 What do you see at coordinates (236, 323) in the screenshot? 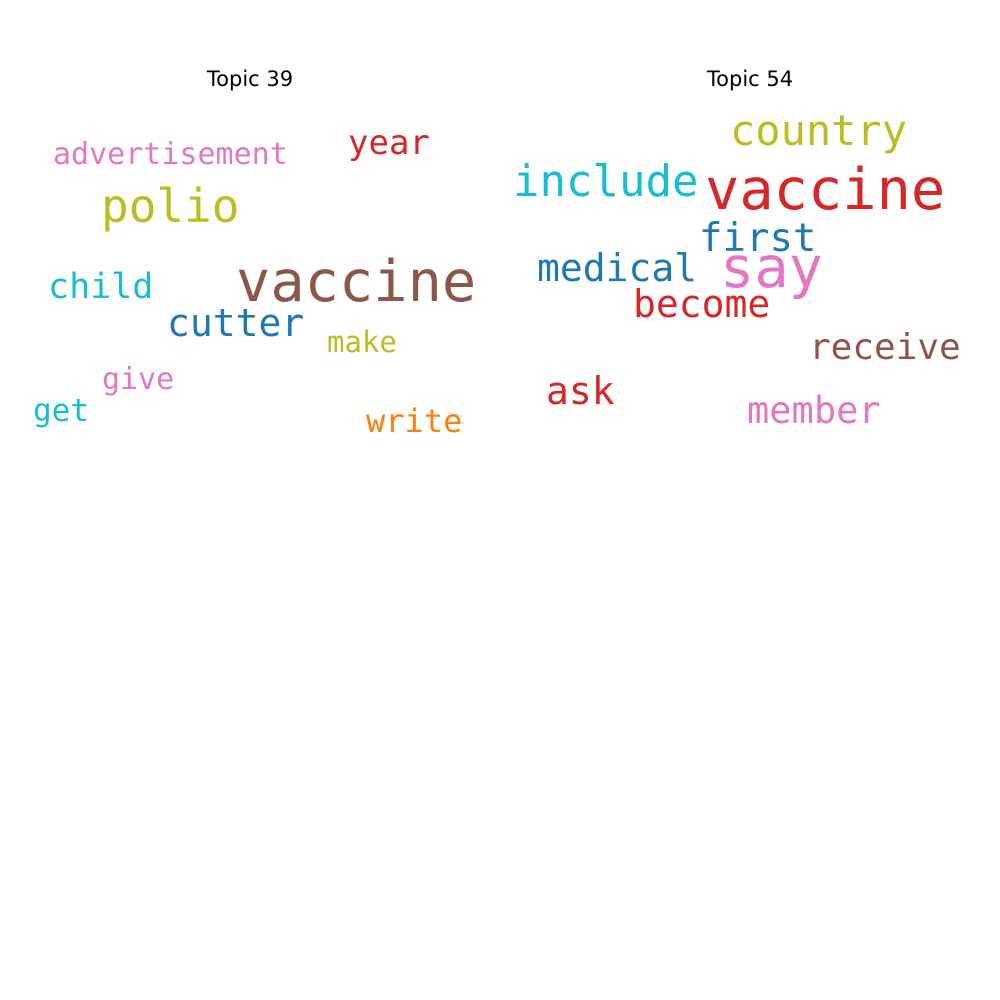
I see `word-cutter: cutter` at bounding box center [236, 323].